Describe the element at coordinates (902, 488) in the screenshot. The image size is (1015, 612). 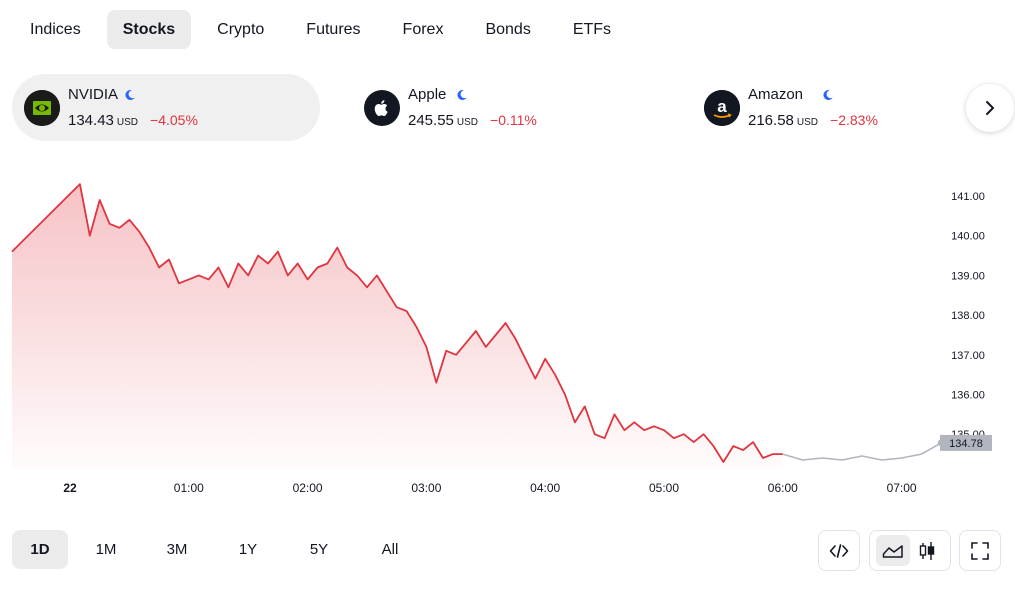
I see `x-axis-tick-label: 07:00` at that location.